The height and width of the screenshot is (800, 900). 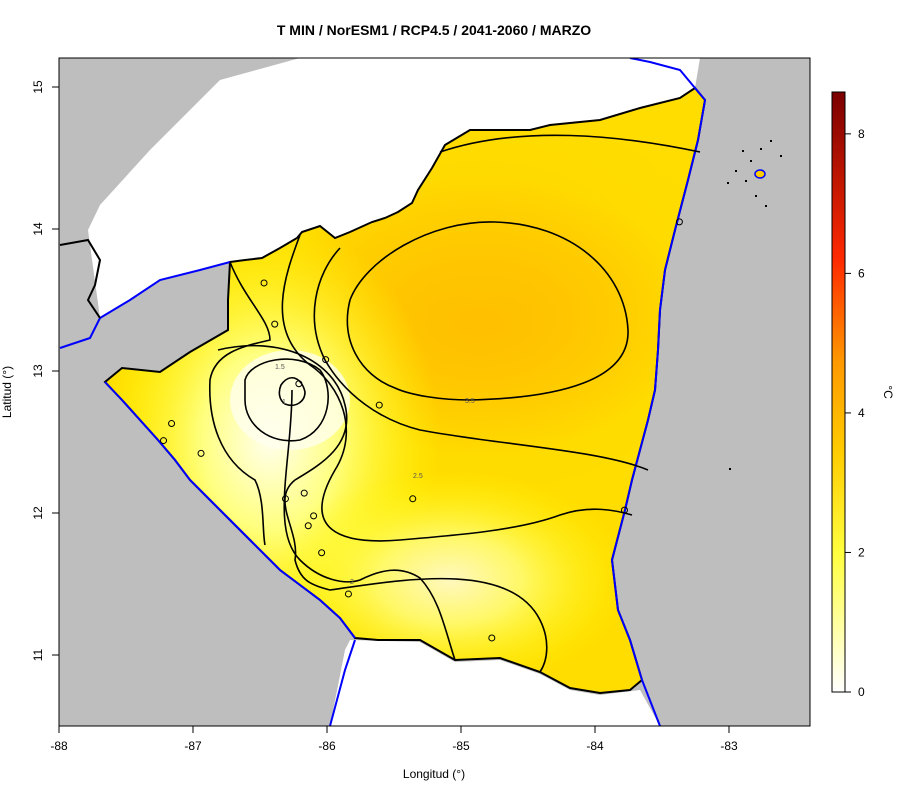 What do you see at coordinates (861, 134) in the screenshot?
I see `colorbar-tick-label: 8` at bounding box center [861, 134].